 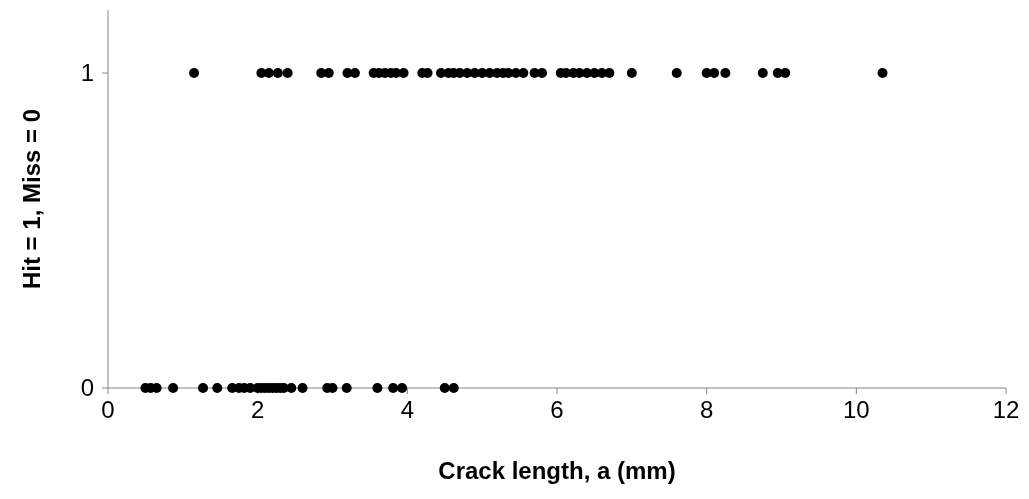 What do you see at coordinates (1006, 409) in the screenshot?
I see `x-tick-label: 12` at bounding box center [1006, 409].